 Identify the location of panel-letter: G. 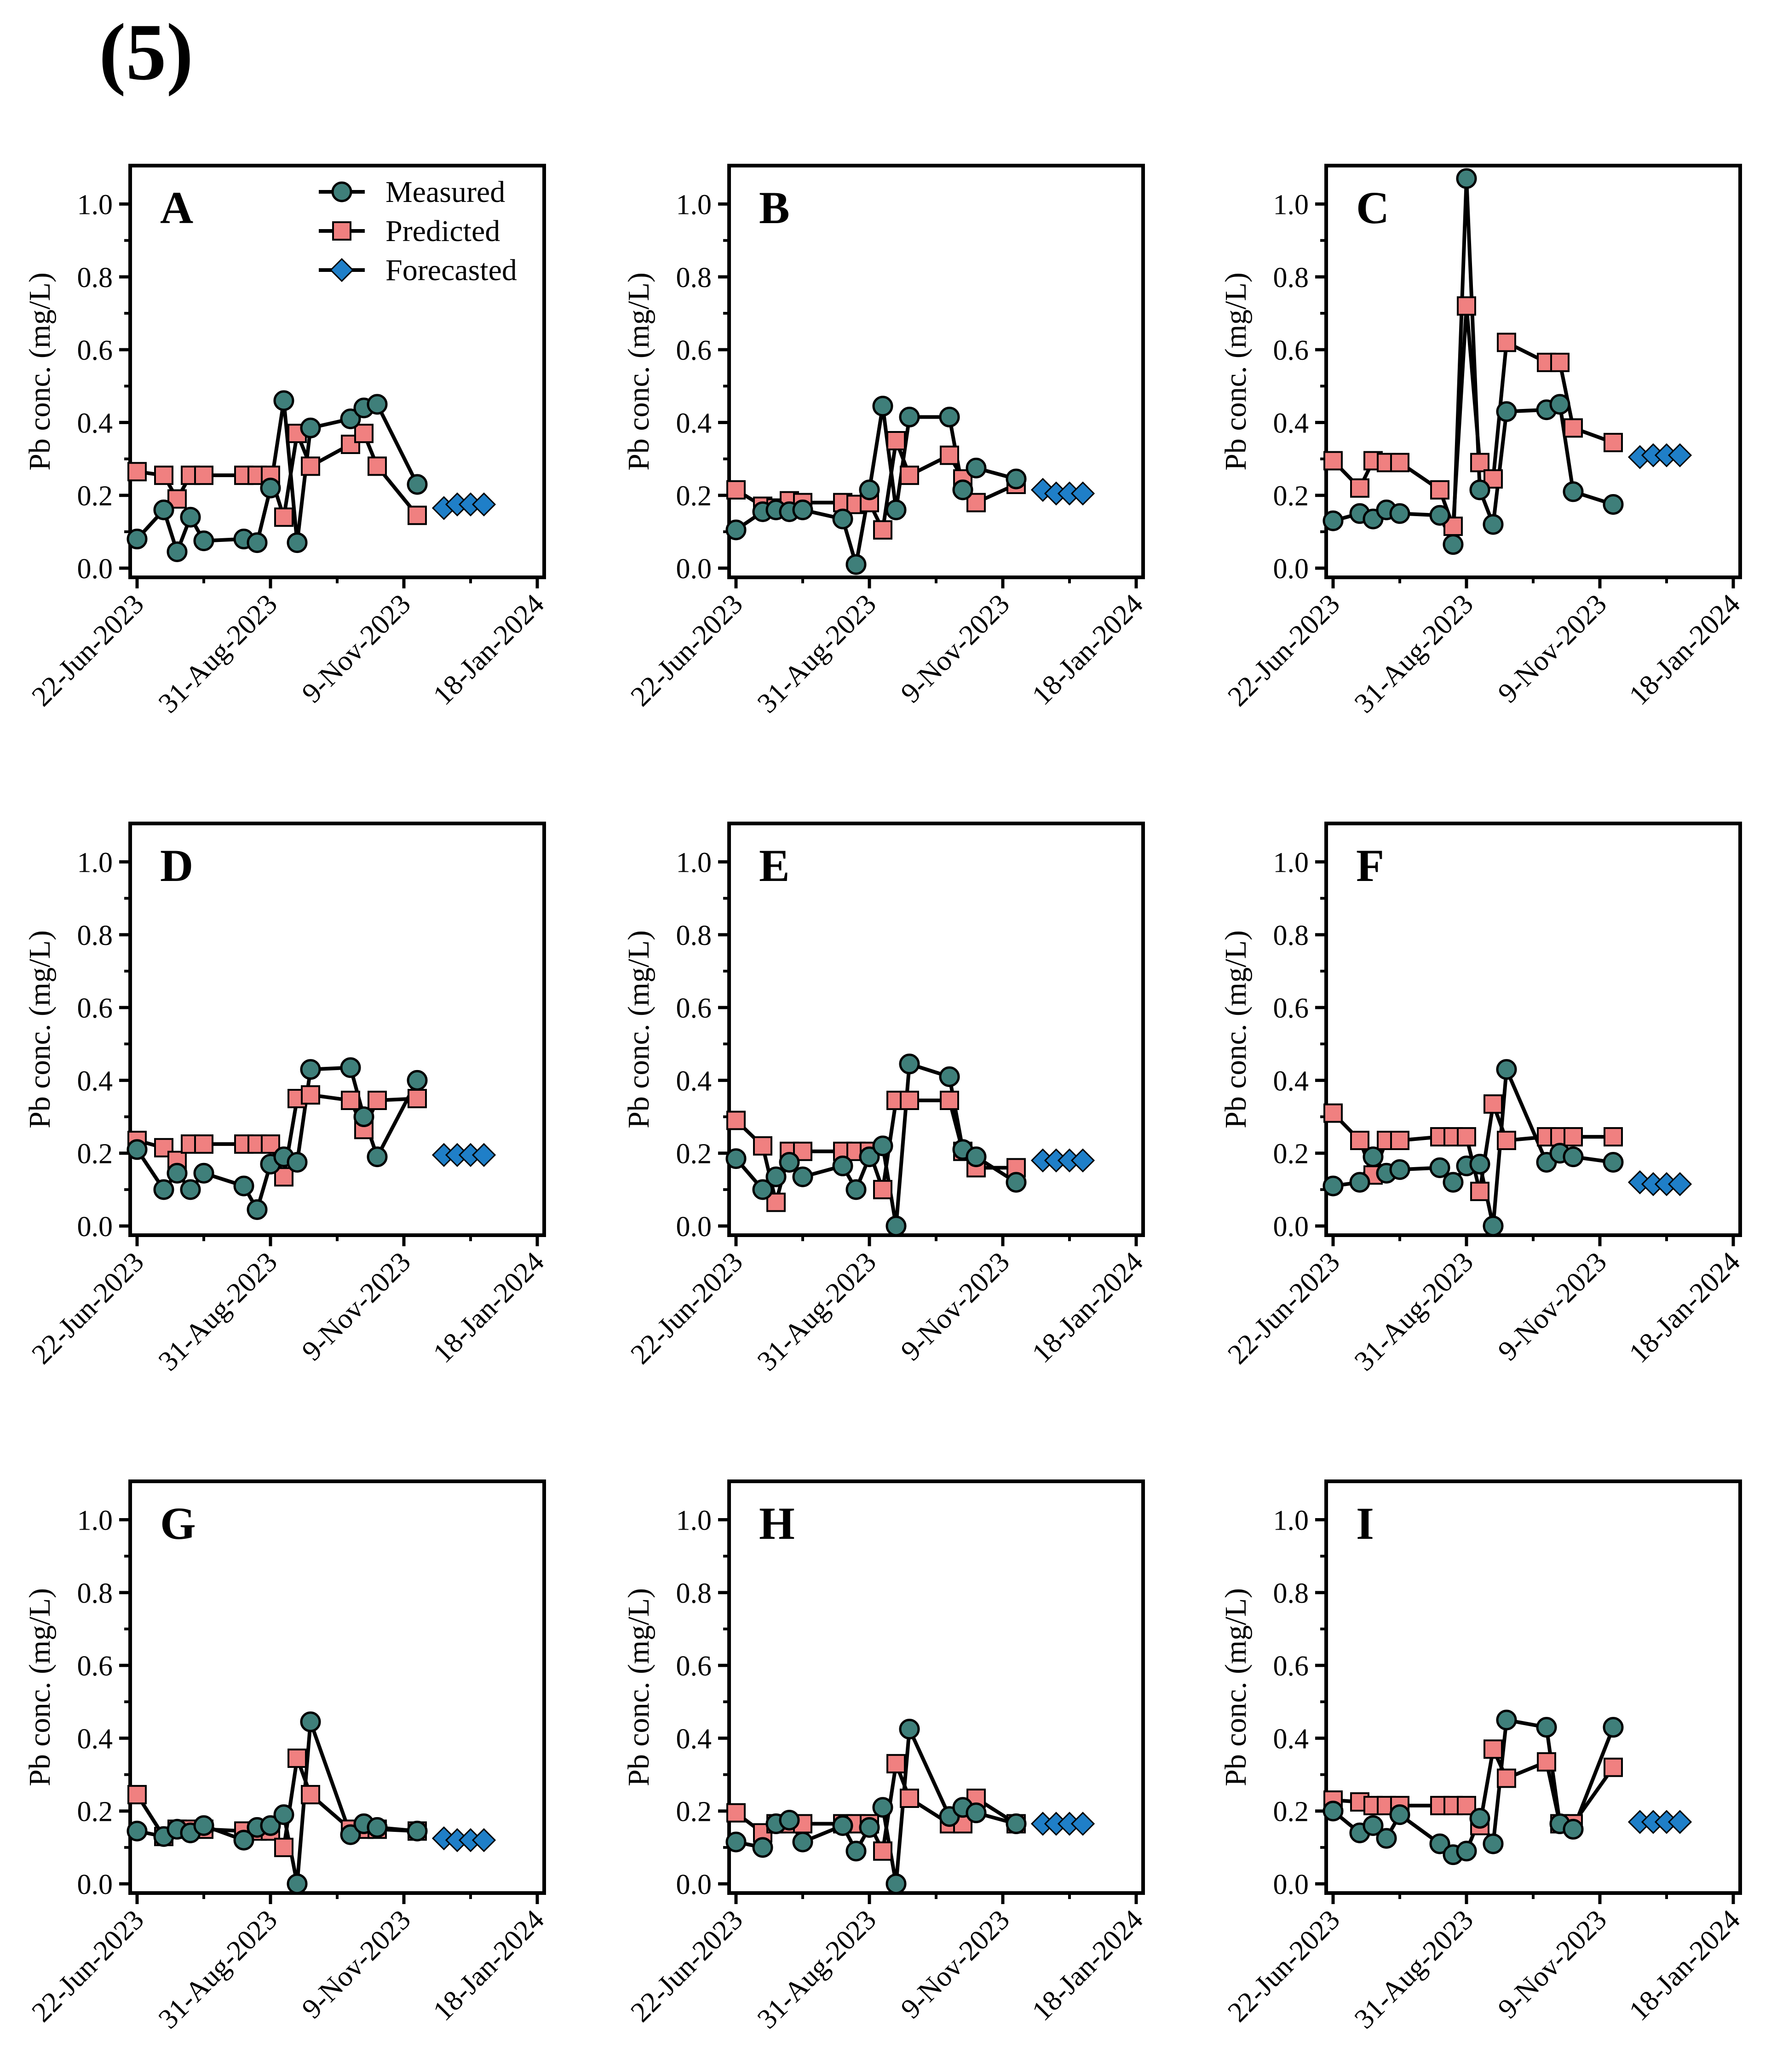
(178, 1523).